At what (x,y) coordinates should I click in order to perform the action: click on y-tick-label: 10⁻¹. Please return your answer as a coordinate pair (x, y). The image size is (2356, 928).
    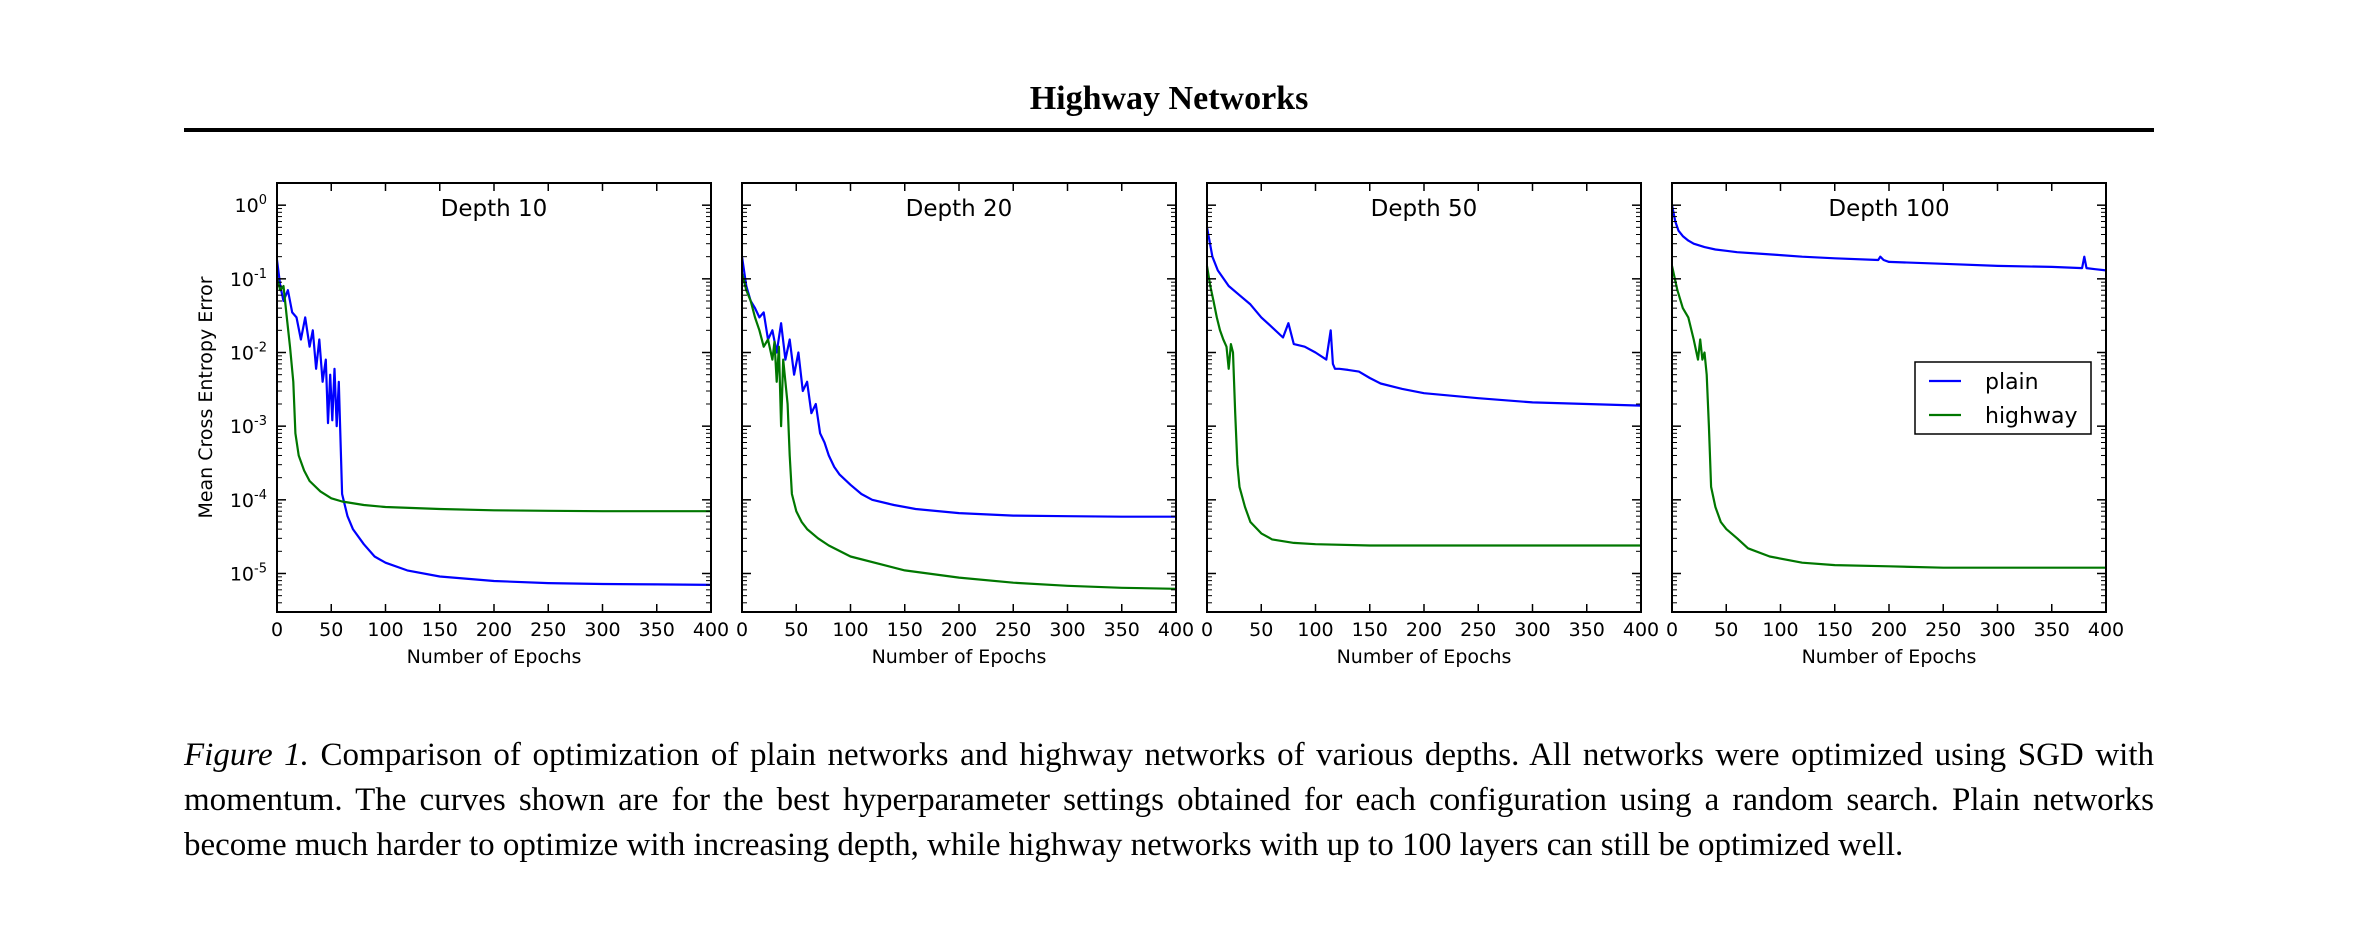
    Looking at the image, I should click on (248, 279).